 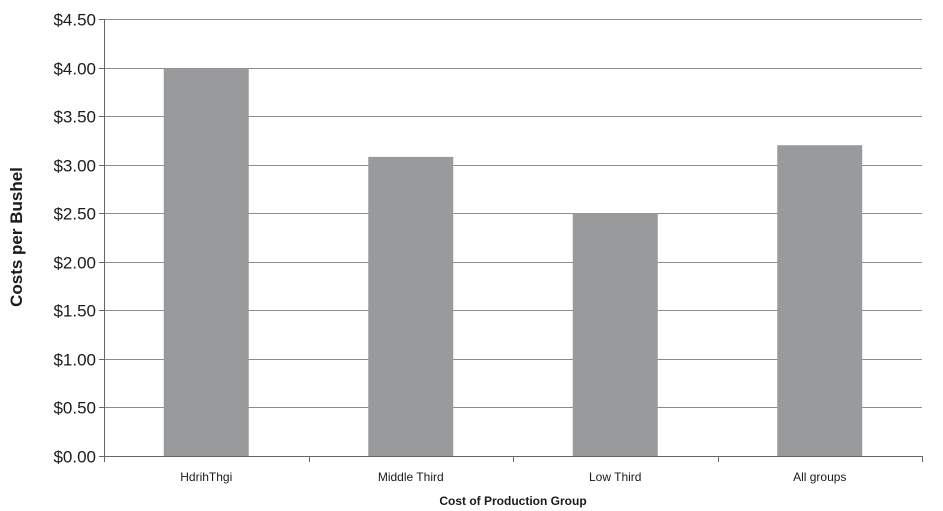 I want to click on y-tick-label: $3.00, so click(x=74, y=166).